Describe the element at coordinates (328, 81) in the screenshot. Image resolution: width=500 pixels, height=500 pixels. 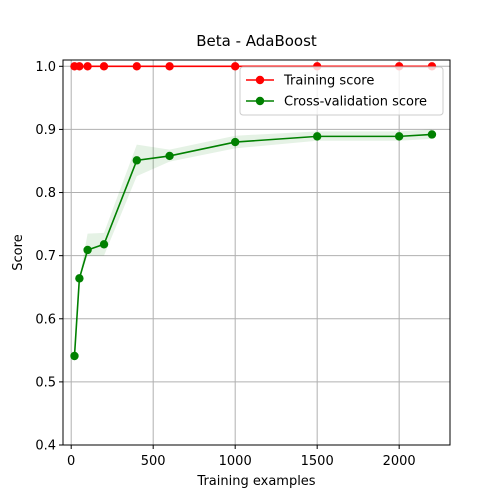
I see `legend-label-0: Training score` at that location.